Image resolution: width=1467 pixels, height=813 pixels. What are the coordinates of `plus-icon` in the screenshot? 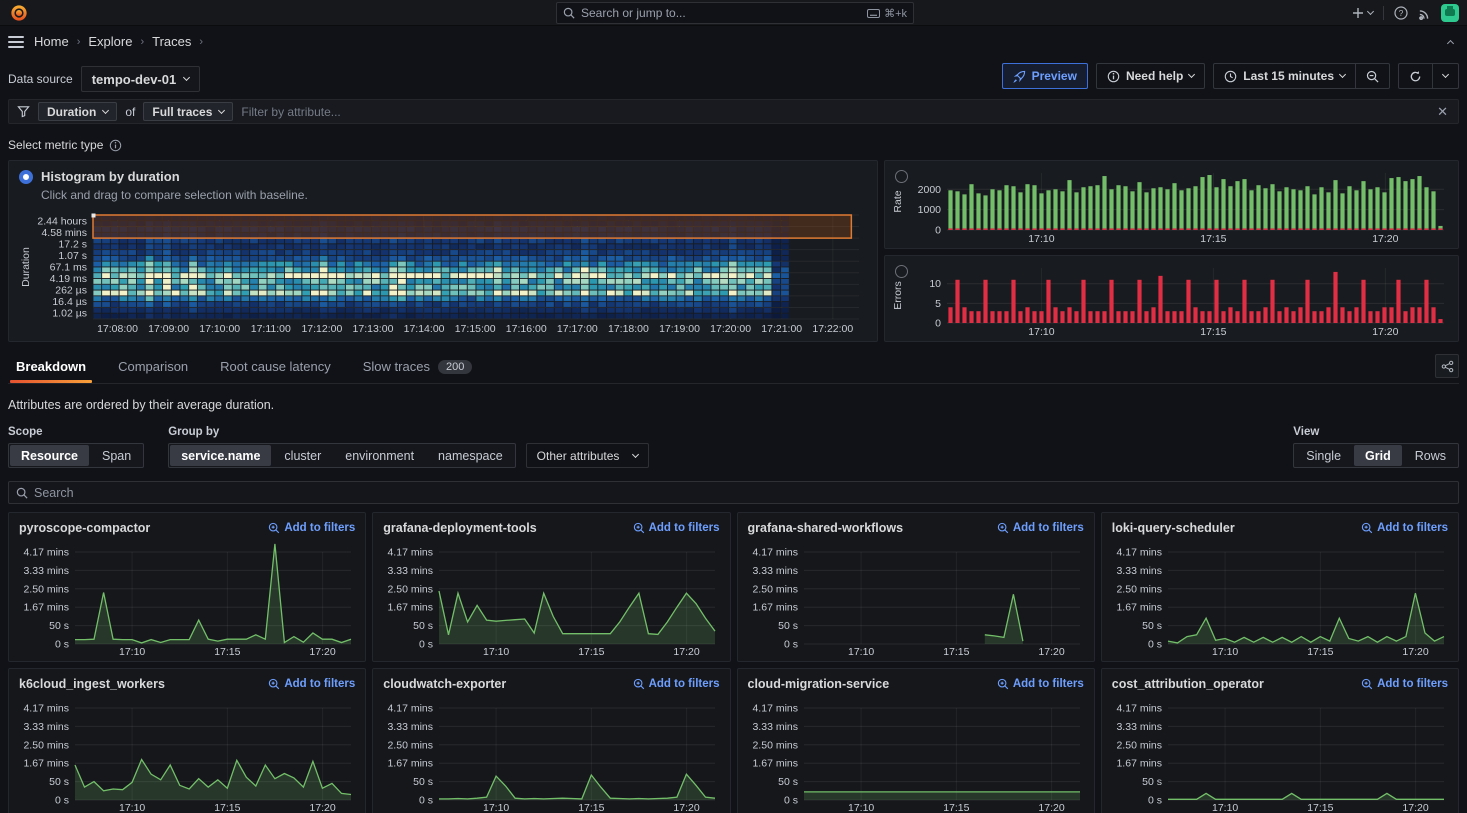 It's located at (1358, 13).